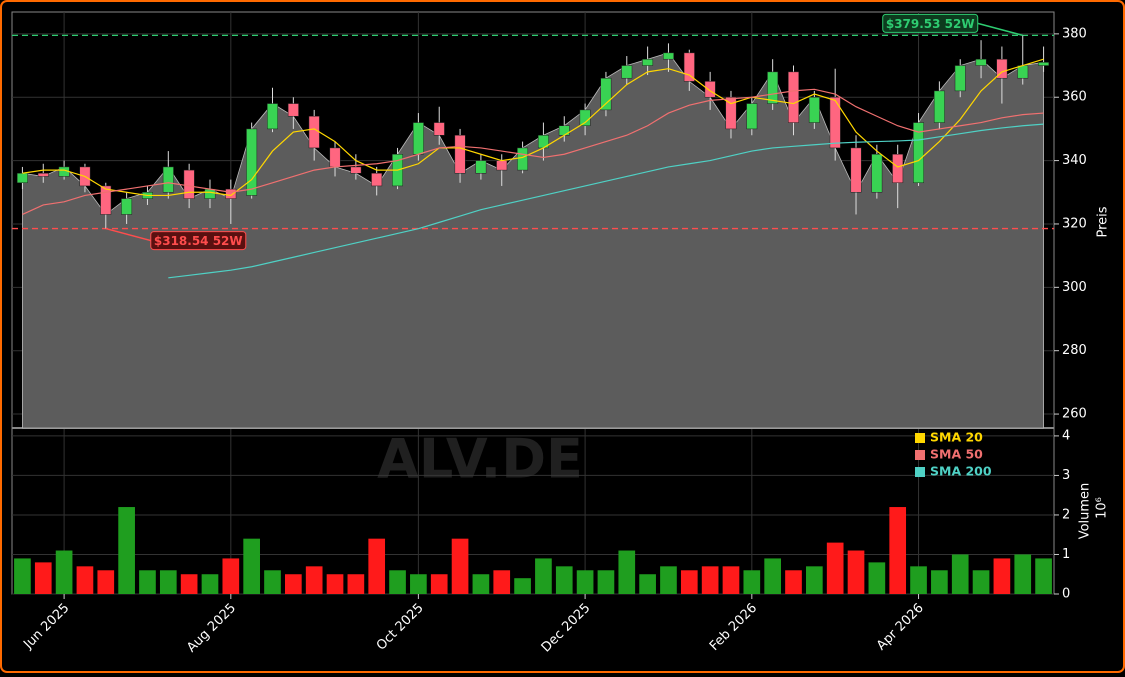 This screenshot has height=677, width=1125. What do you see at coordinates (1066, 435) in the screenshot?
I see `volume-tick-label: 4` at bounding box center [1066, 435].